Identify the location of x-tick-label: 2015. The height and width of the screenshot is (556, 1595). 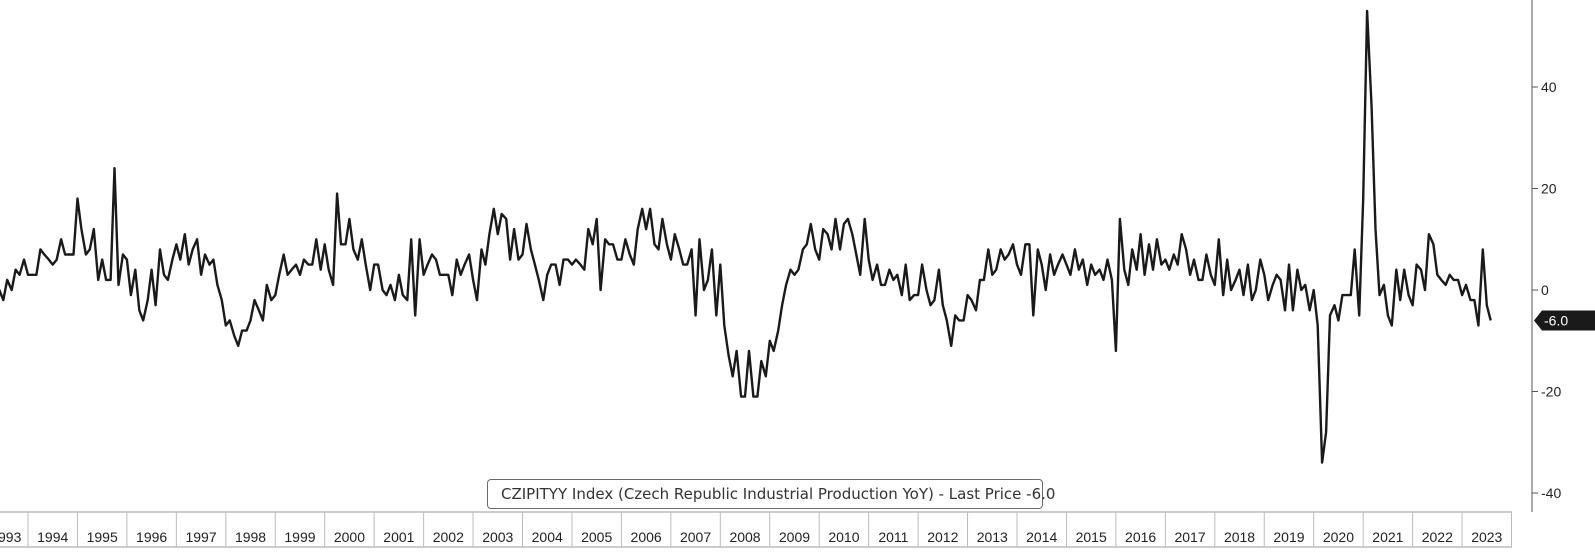
(1091, 537).